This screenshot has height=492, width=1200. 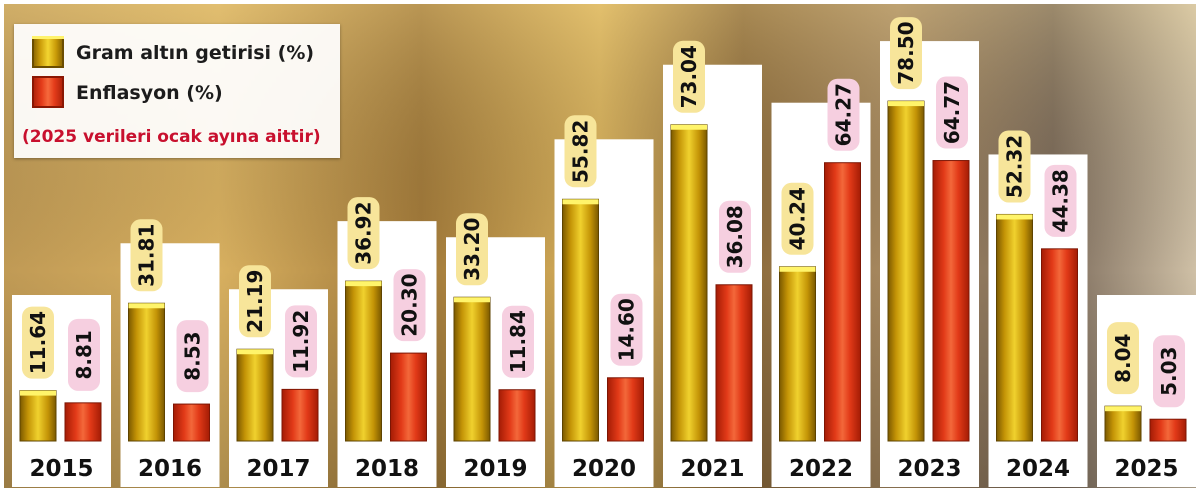 I want to click on data-label-gram-alt-n-getirisi: 52.32, so click(x=1015, y=166).